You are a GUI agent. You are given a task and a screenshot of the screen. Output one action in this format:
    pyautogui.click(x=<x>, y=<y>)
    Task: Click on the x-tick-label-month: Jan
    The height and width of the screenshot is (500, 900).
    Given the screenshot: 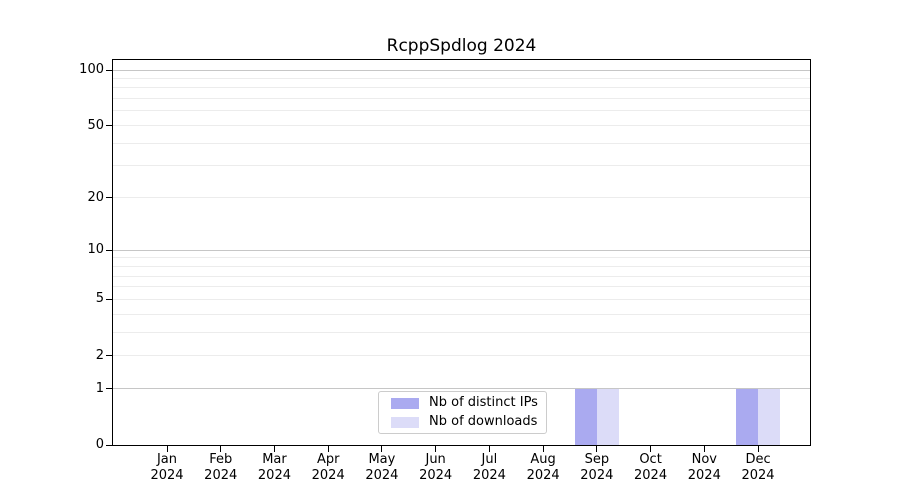 What is the action you would take?
    pyautogui.click(x=167, y=459)
    